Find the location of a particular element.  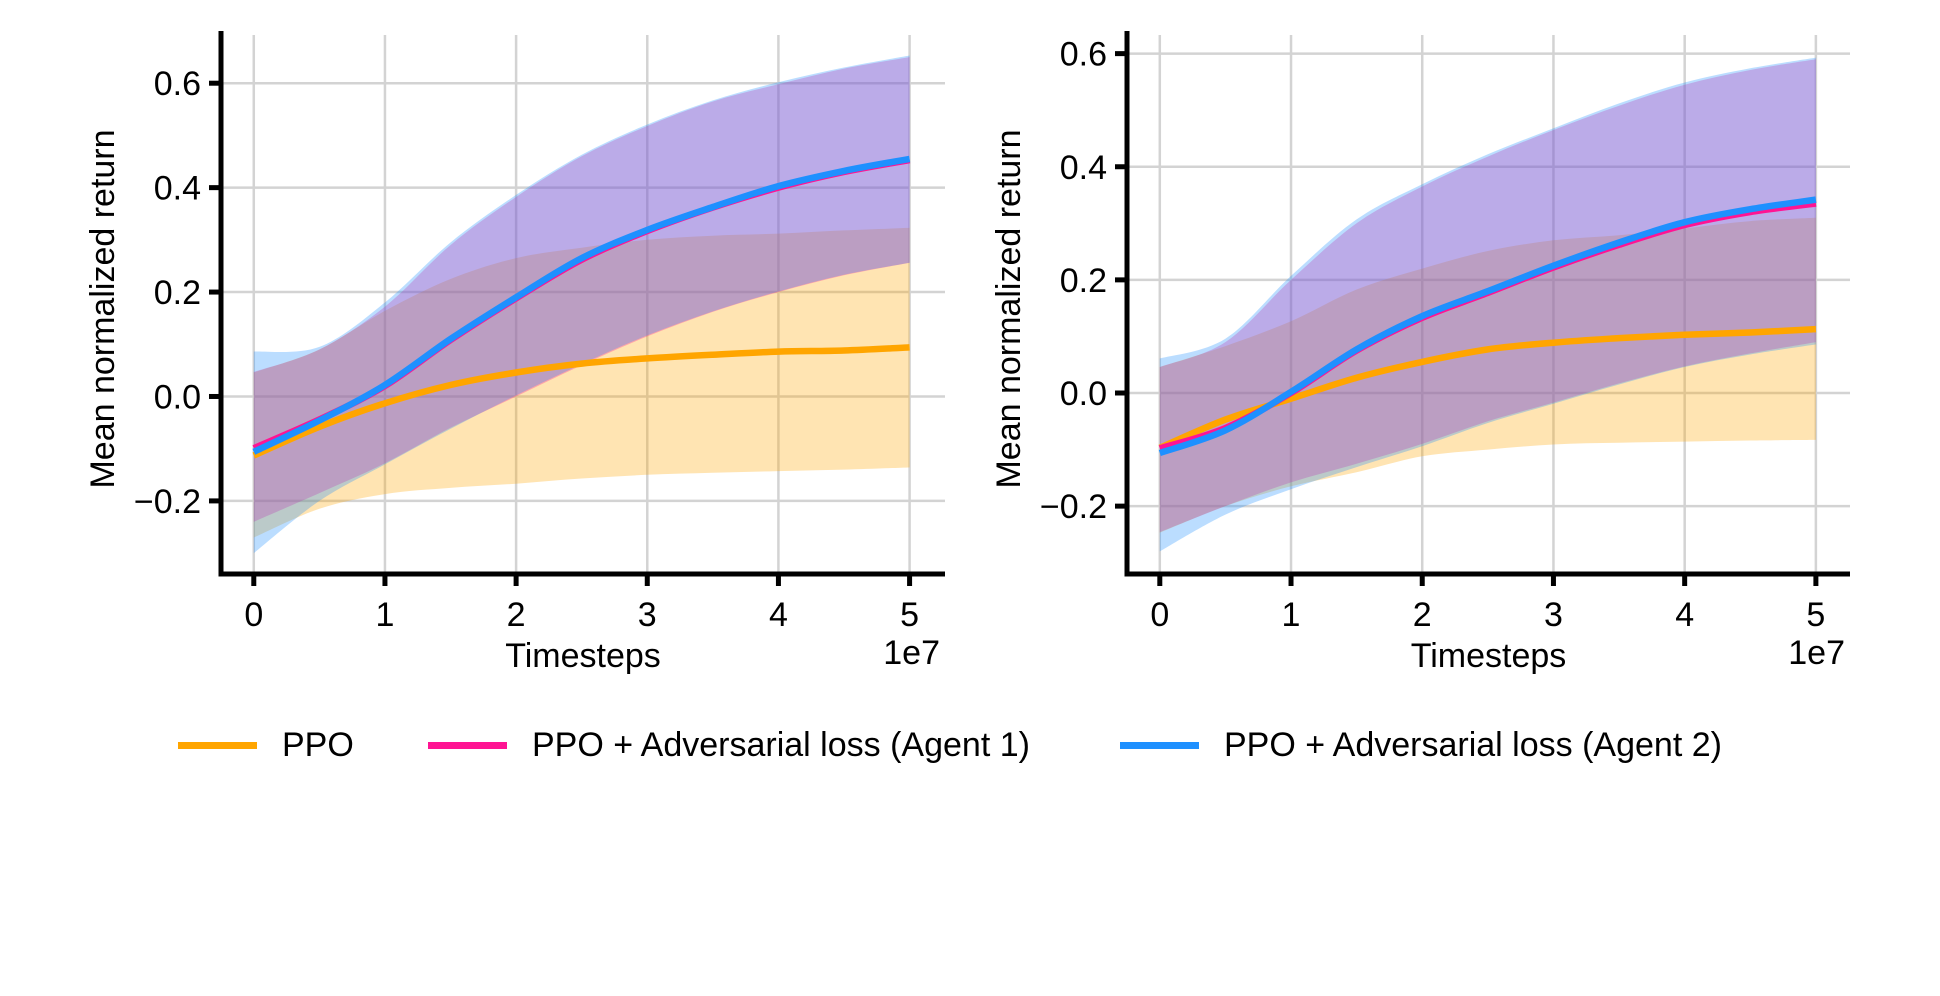

legend-item-ppo: PPO is located at coordinates (266, 745).